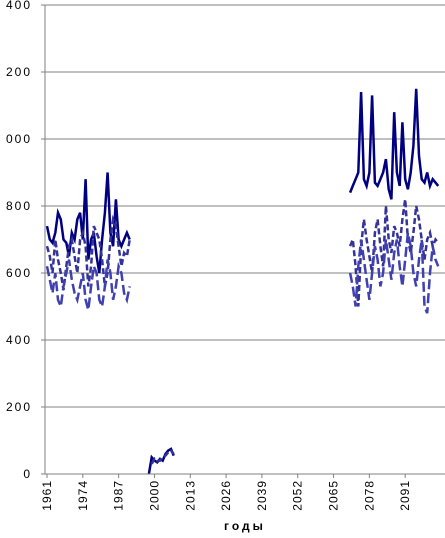  What do you see at coordinates (334, 495) in the screenshot?
I see `x-tick-label: 2065` at bounding box center [334, 495].